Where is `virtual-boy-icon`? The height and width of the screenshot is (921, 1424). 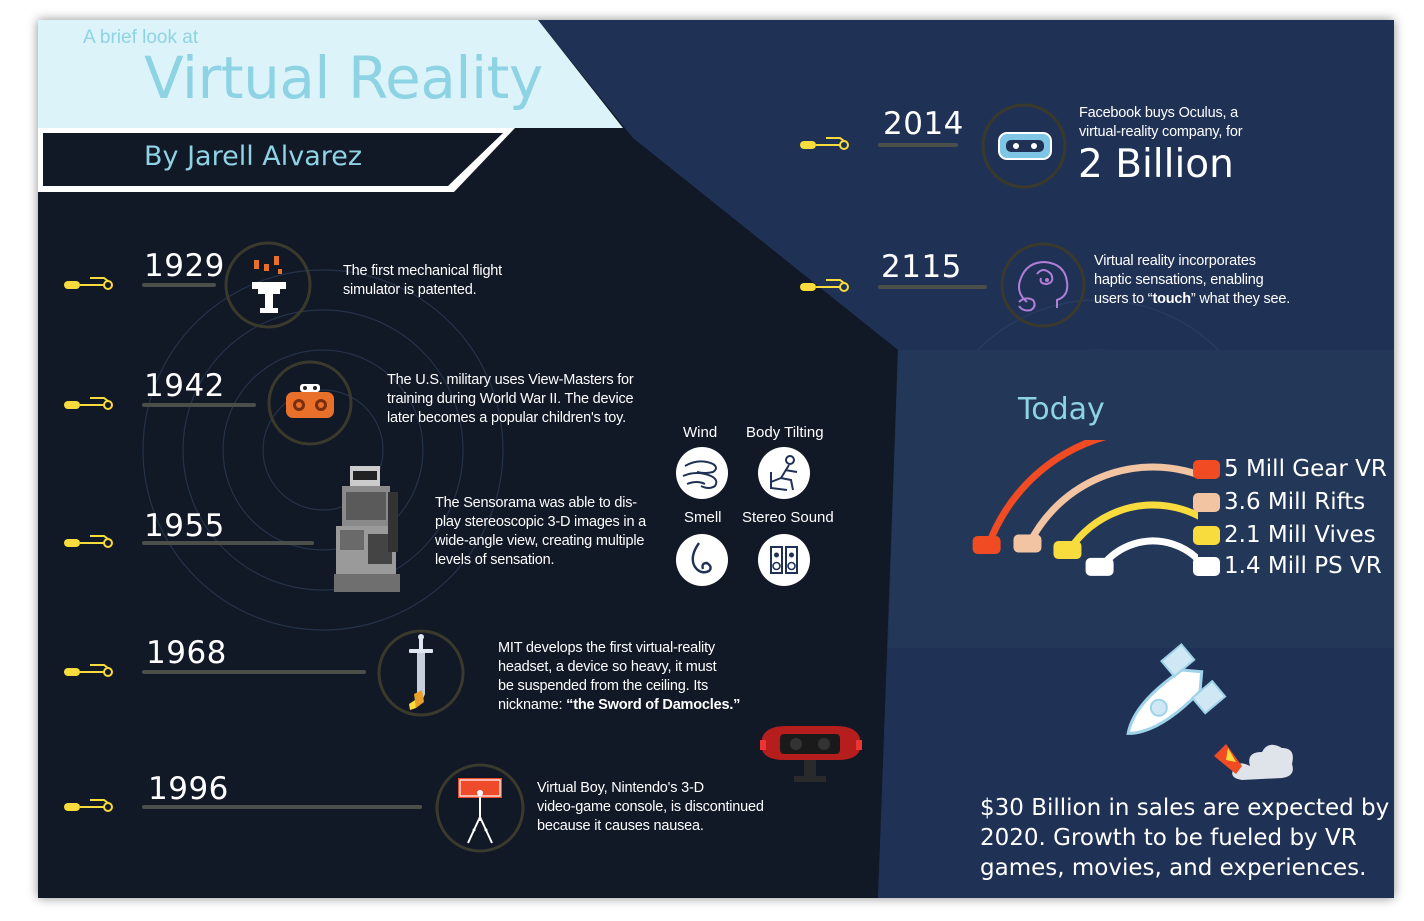 virtual-boy-icon is located at coordinates (480, 811).